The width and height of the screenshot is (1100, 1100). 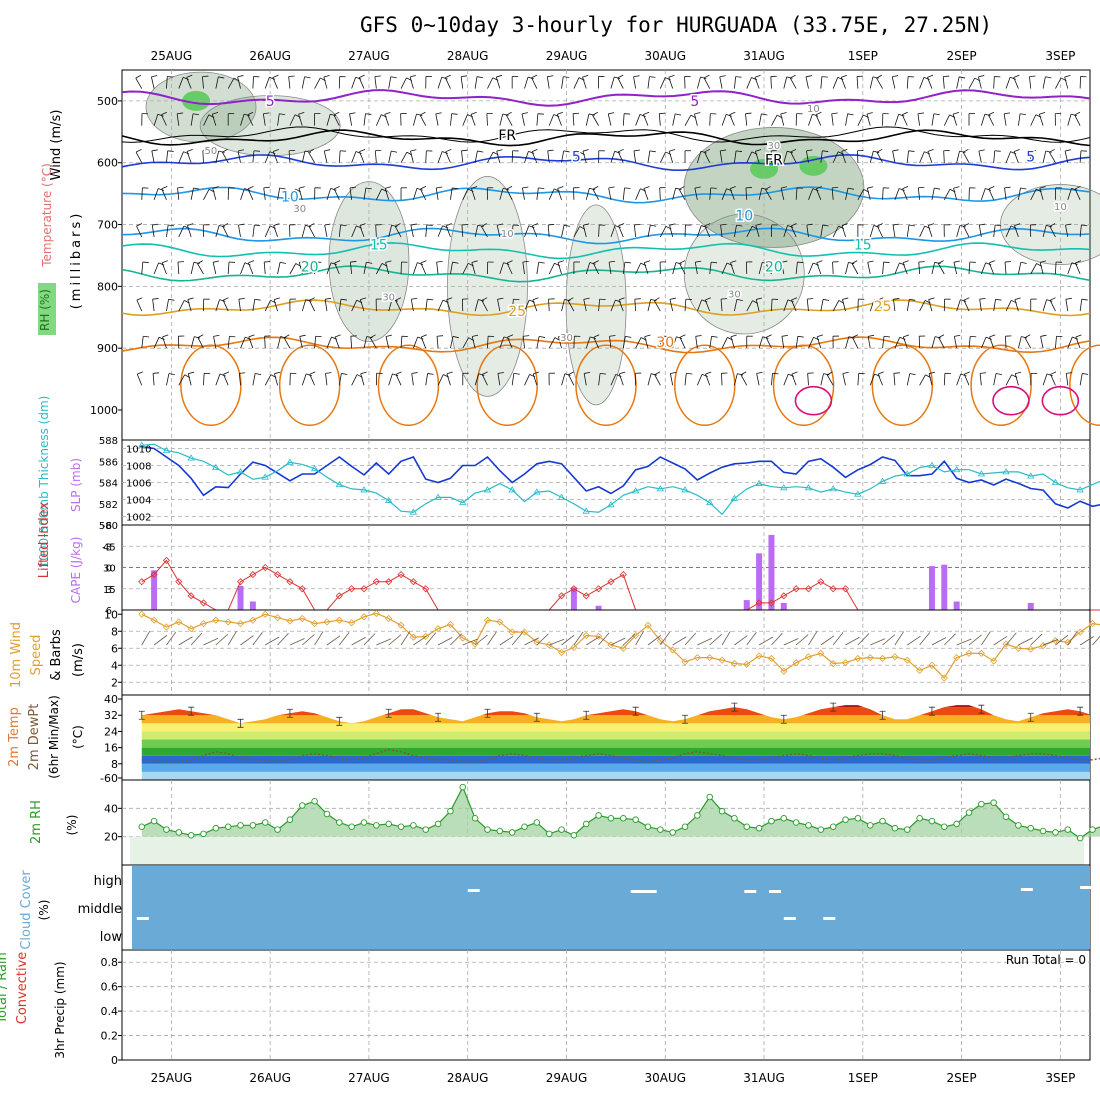 I want to click on rh-marker, so click(x=870, y=825).